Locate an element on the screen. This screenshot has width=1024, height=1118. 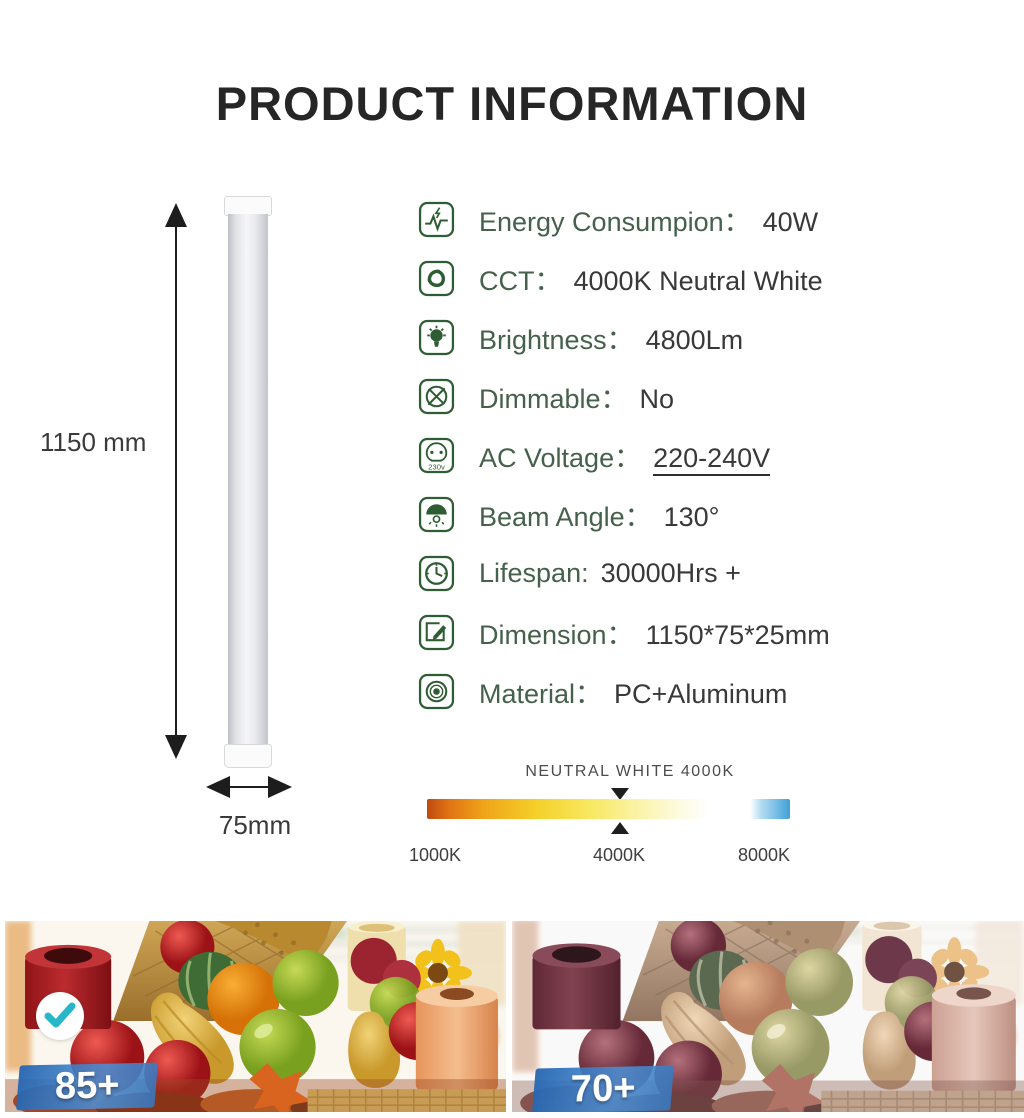
spec-row-energy: Energy Consumpion： 40W is located at coordinates (624, 219).